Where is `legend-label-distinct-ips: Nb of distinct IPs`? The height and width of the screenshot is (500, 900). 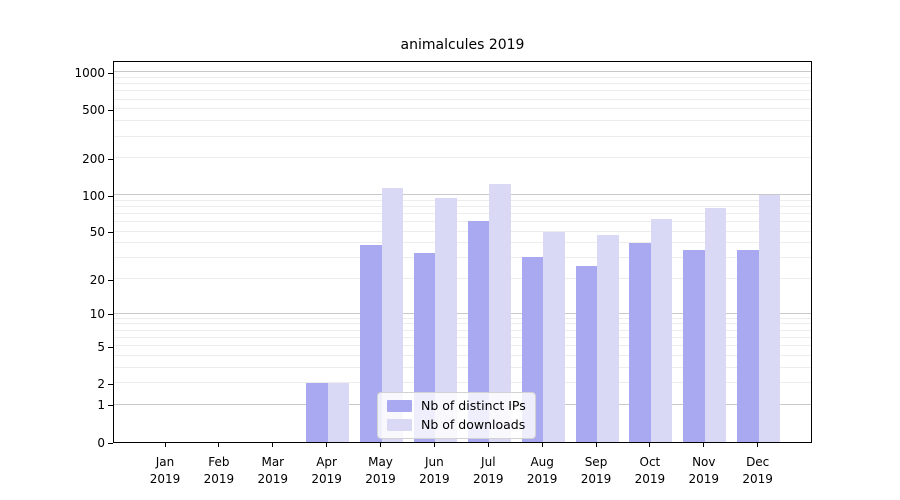 legend-label-distinct-ips: Nb of distinct IPs is located at coordinates (473, 405).